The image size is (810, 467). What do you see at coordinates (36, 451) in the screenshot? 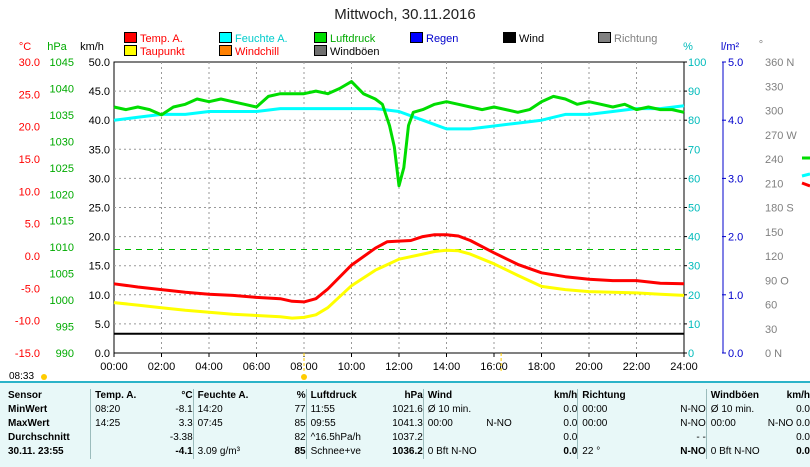
I see `summary-cell: 30.11. 23:55` at bounding box center [36, 451].